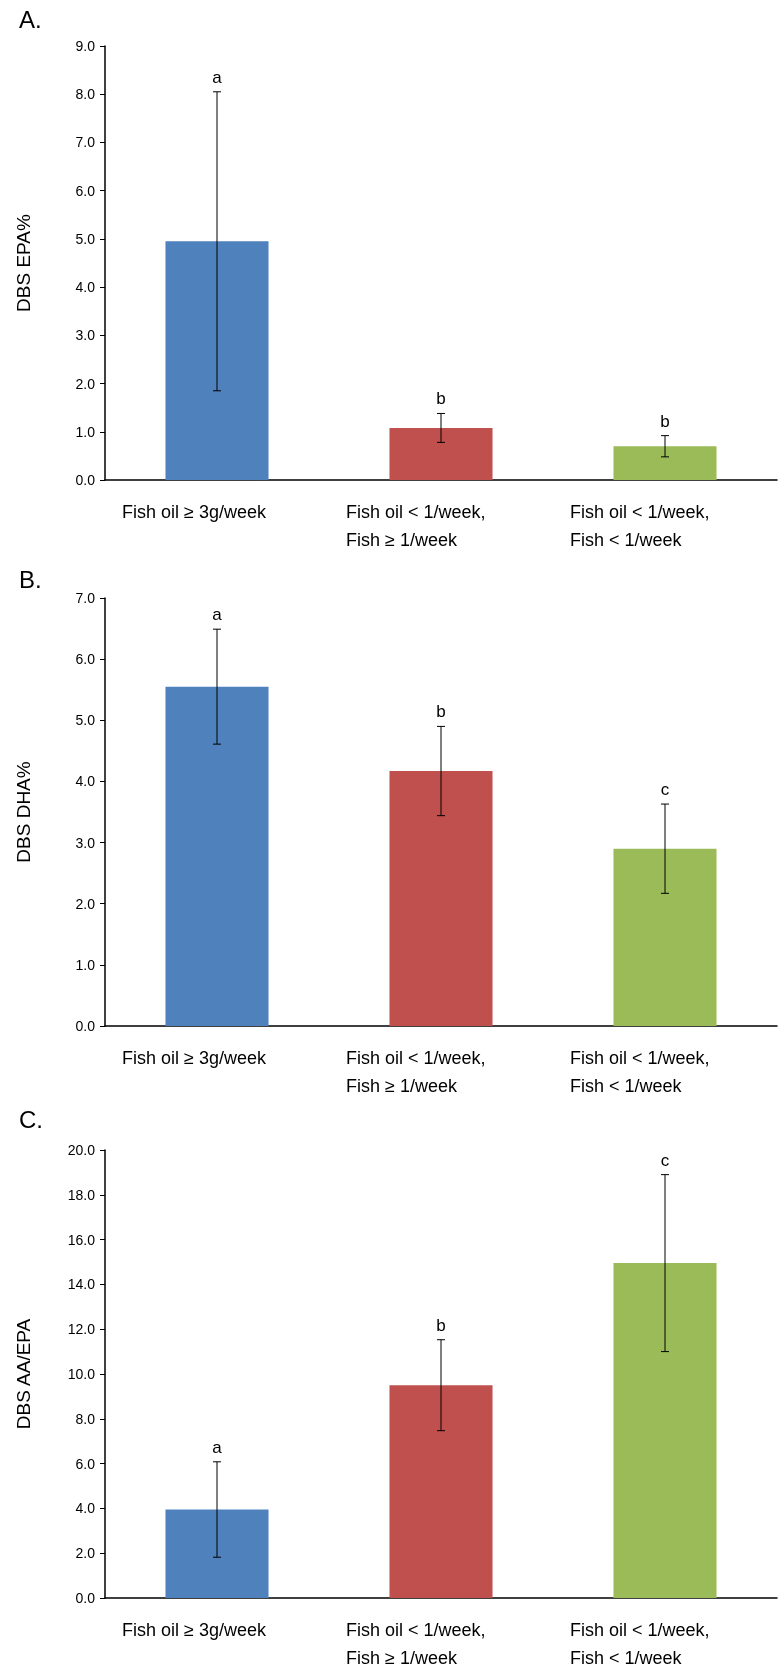 The image size is (779, 1674). Describe the element at coordinates (81, 1150) in the screenshot. I see `y-tick-label: 20.0` at that location.